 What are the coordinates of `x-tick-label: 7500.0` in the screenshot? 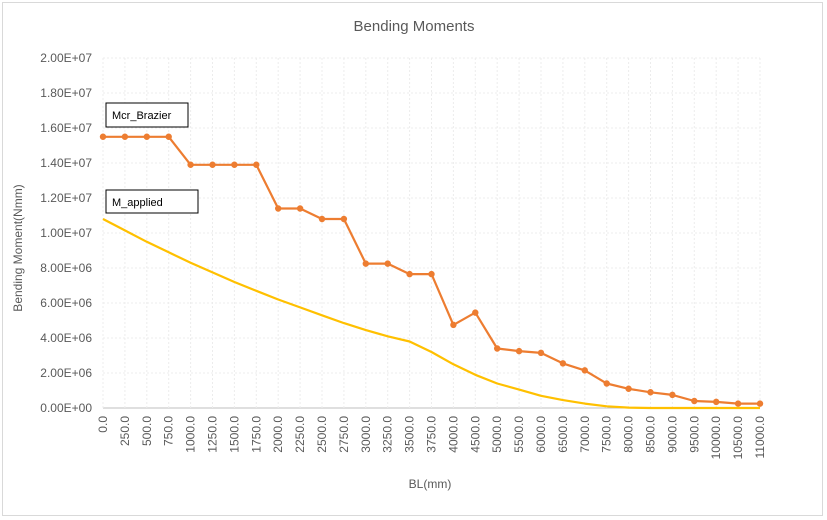 It's located at (607, 434).